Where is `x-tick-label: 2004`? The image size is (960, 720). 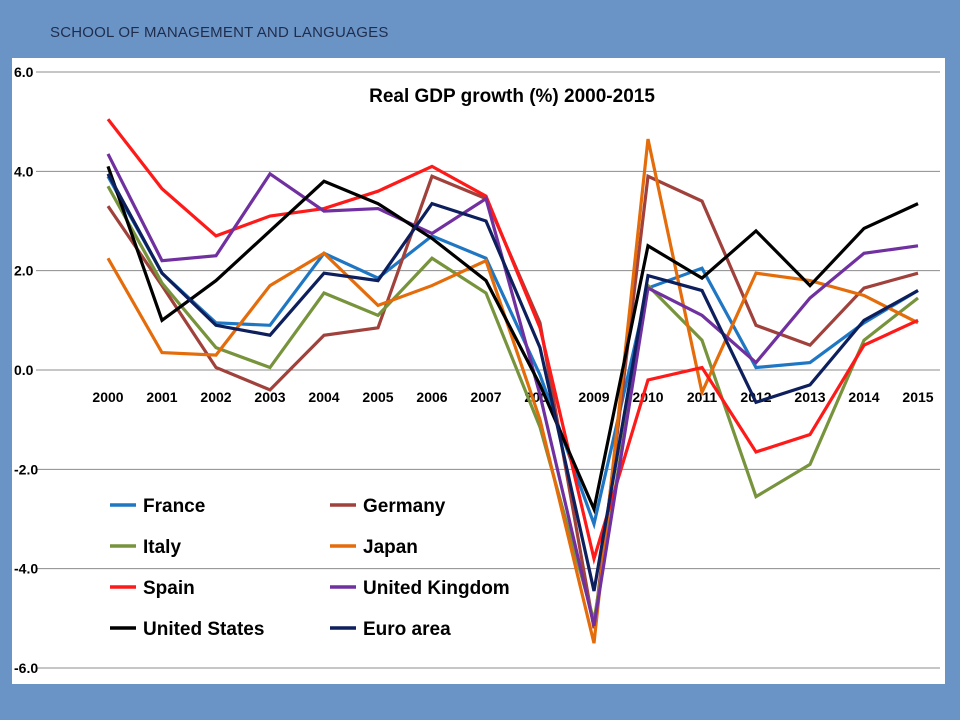 x-tick-label: 2004 is located at coordinates (323, 397).